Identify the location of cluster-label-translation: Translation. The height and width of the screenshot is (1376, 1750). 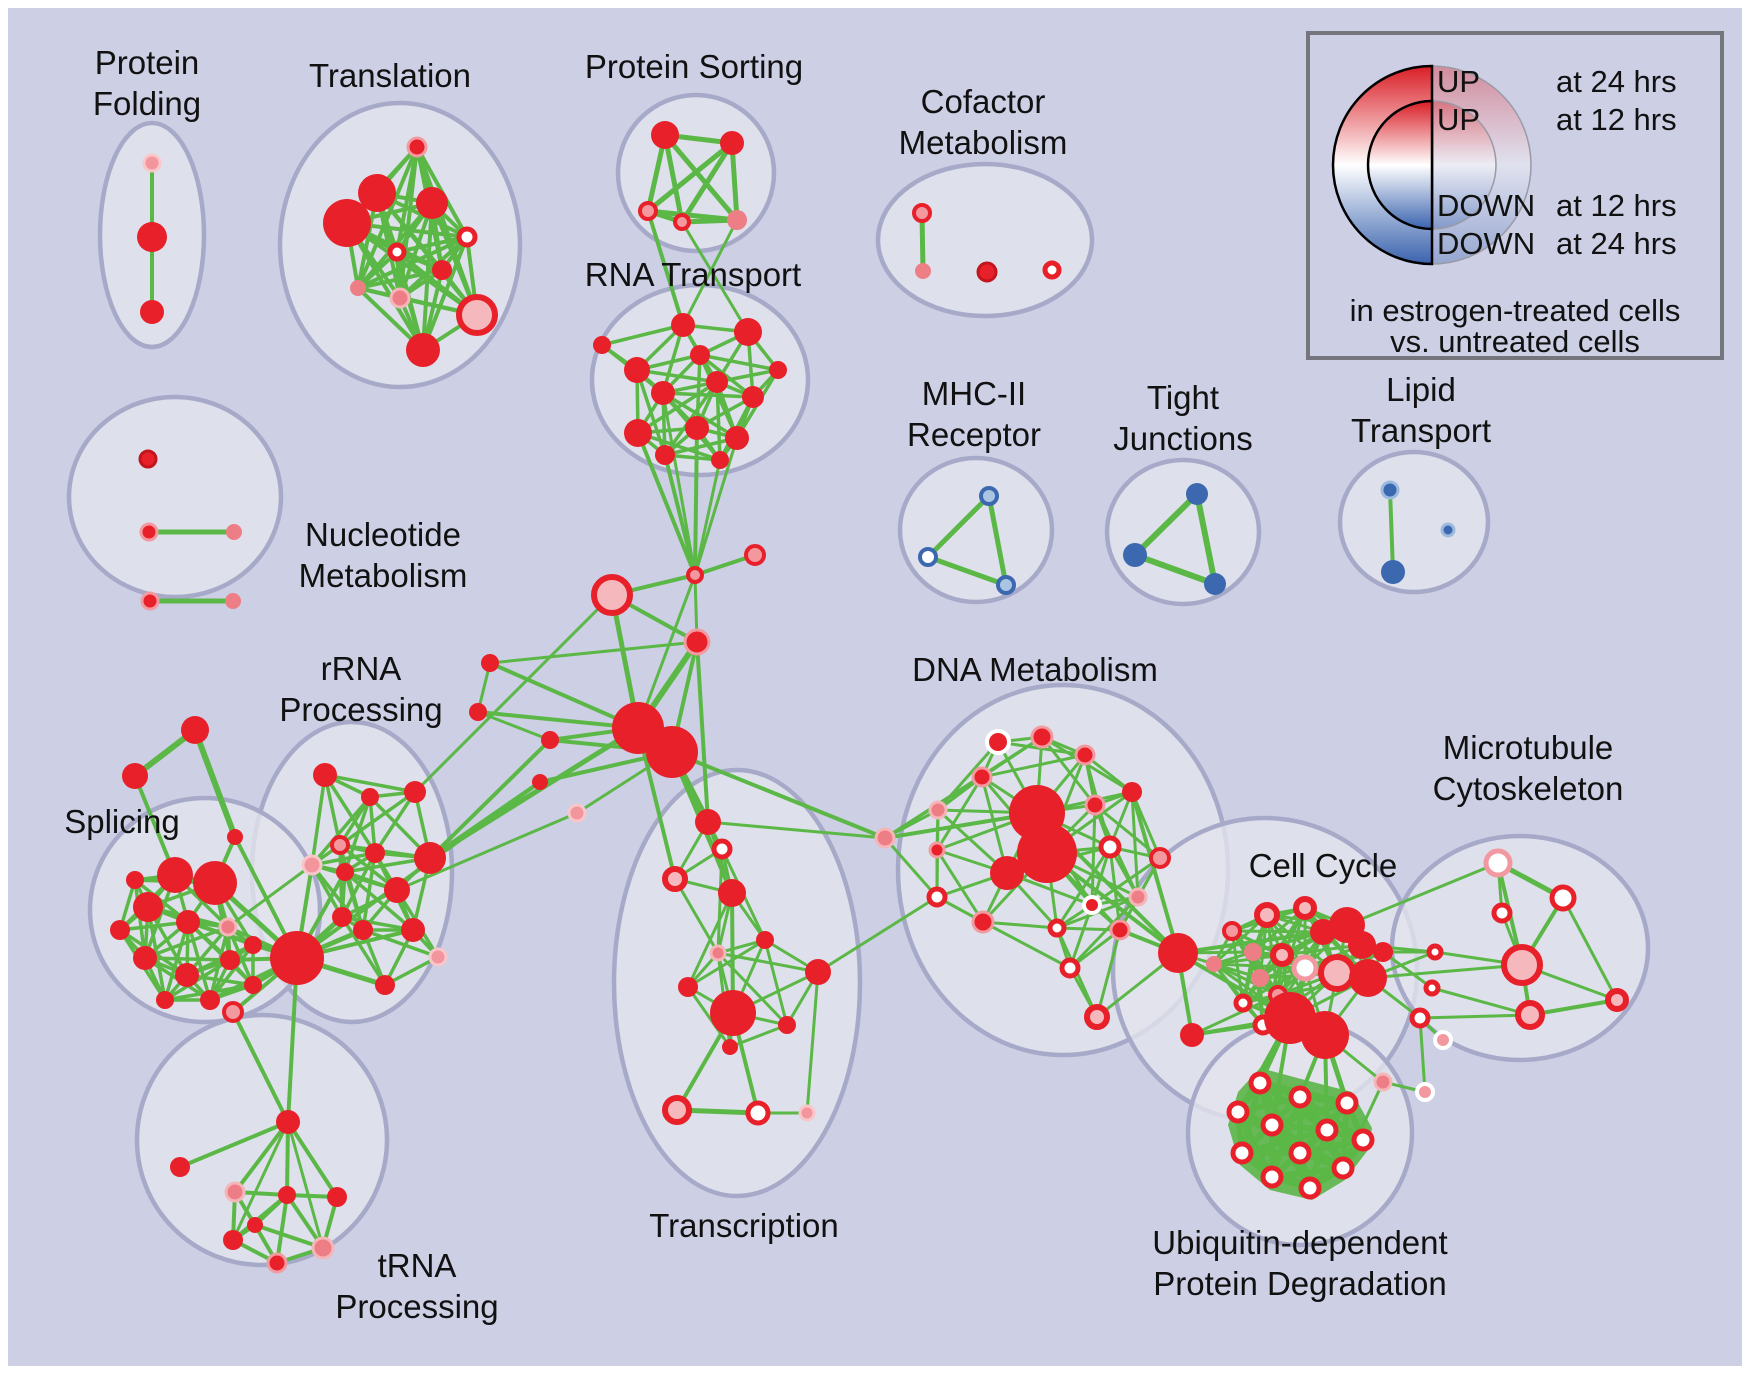
(390, 75).